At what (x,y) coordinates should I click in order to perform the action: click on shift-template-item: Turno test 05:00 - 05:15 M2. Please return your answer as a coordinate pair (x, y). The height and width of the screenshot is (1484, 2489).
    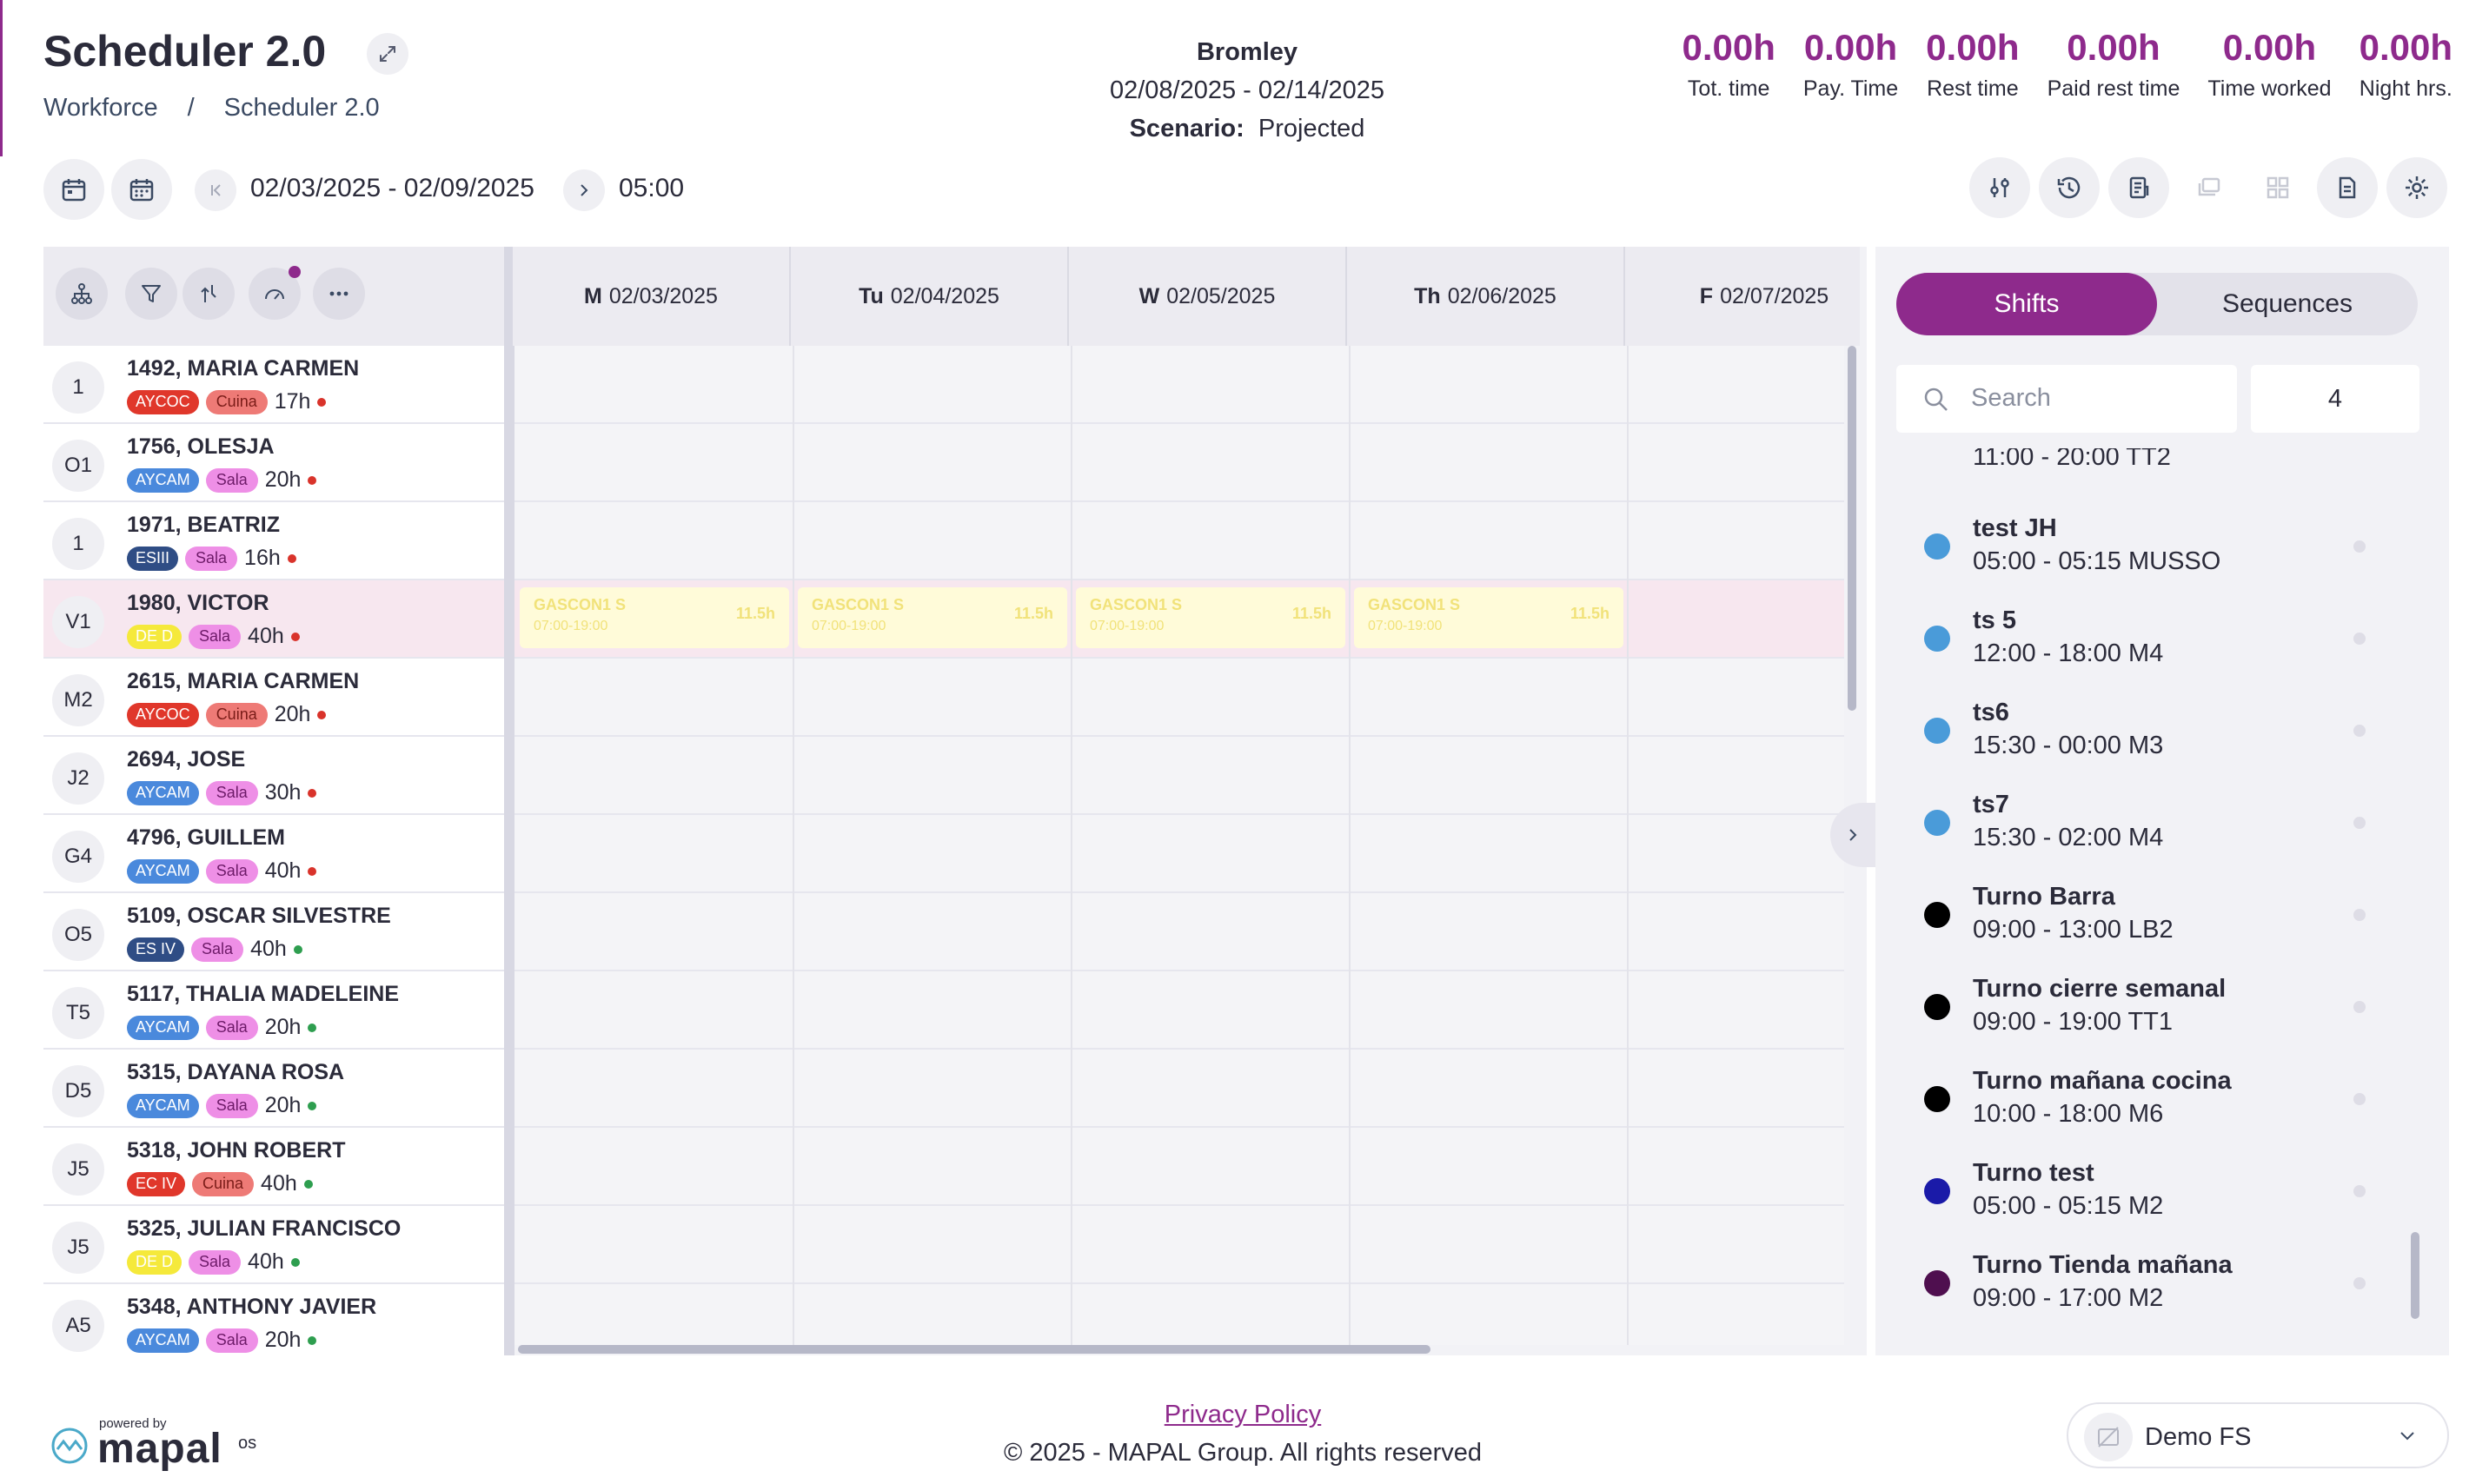
    Looking at the image, I should click on (2162, 1189).